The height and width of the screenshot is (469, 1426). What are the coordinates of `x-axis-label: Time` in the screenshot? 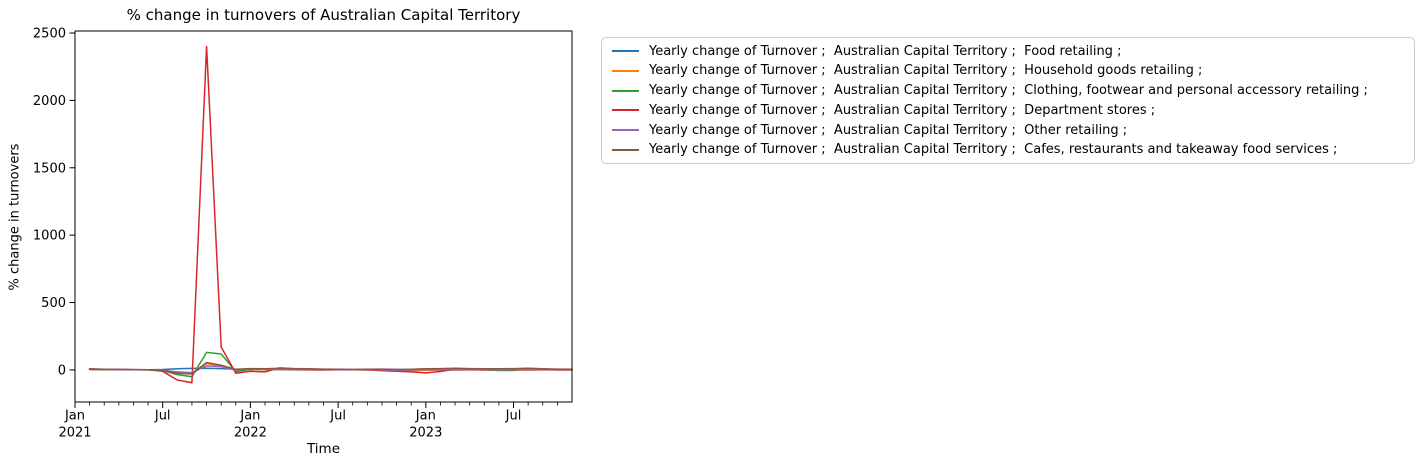 It's located at (323, 449).